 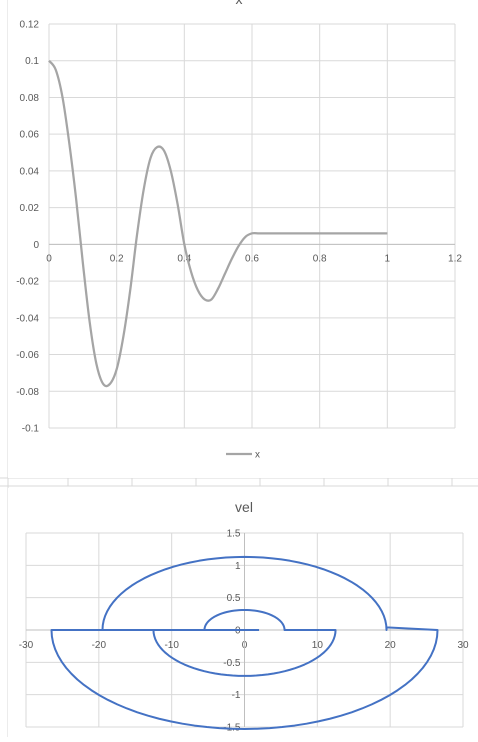 I want to click on y-tick-label: 1, so click(x=238, y=566).